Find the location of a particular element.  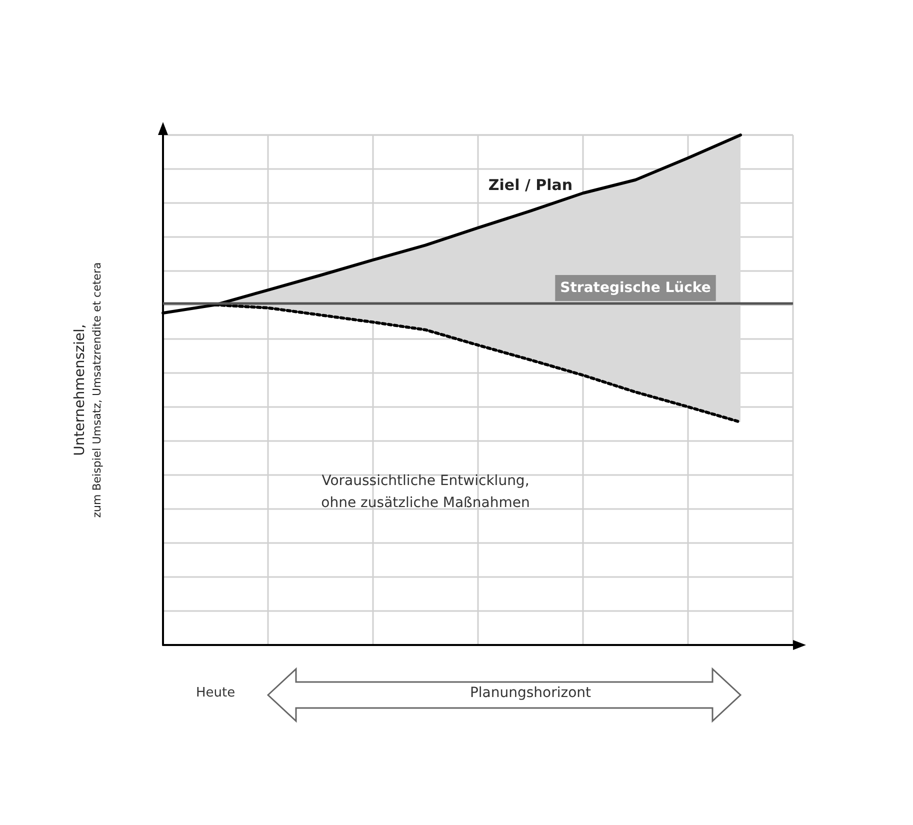

series-label: Ziel / Plan is located at coordinates (530, 185).